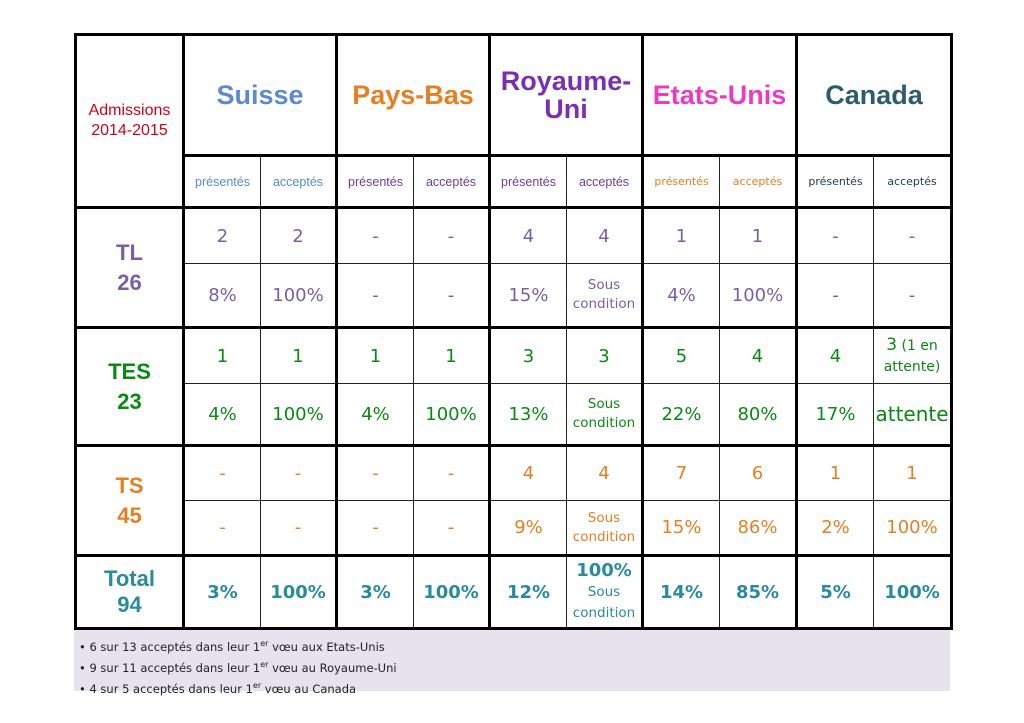  What do you see at coordinates (680, 415) in the screenshot?
I see `table-cell: 22%` at bounding box center [680, 415].